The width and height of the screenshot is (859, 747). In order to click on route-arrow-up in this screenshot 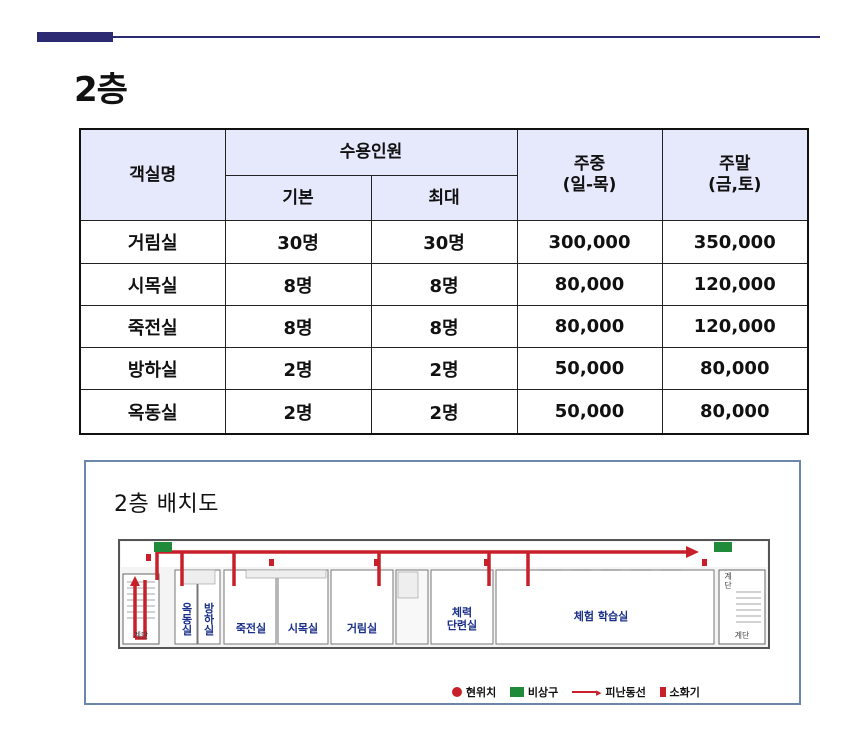, I will do `click(135, 581)`.